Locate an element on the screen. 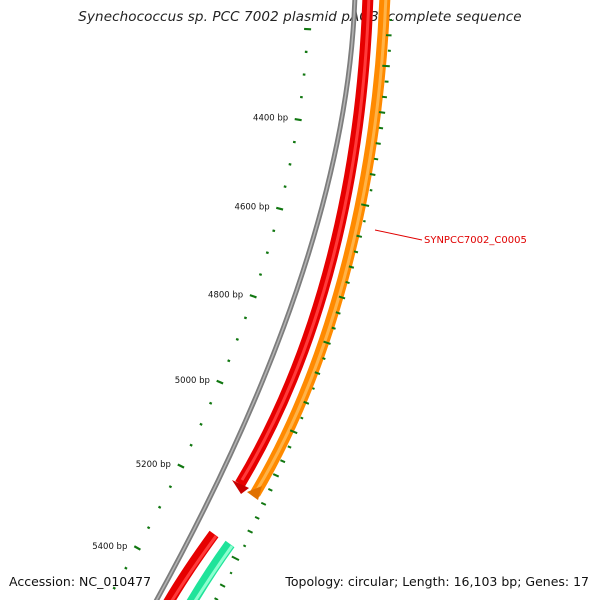 Image resolution: width=600 pixels, height=600 pixels. red-gene-lower-highlight is located at coordinates (194, 567).